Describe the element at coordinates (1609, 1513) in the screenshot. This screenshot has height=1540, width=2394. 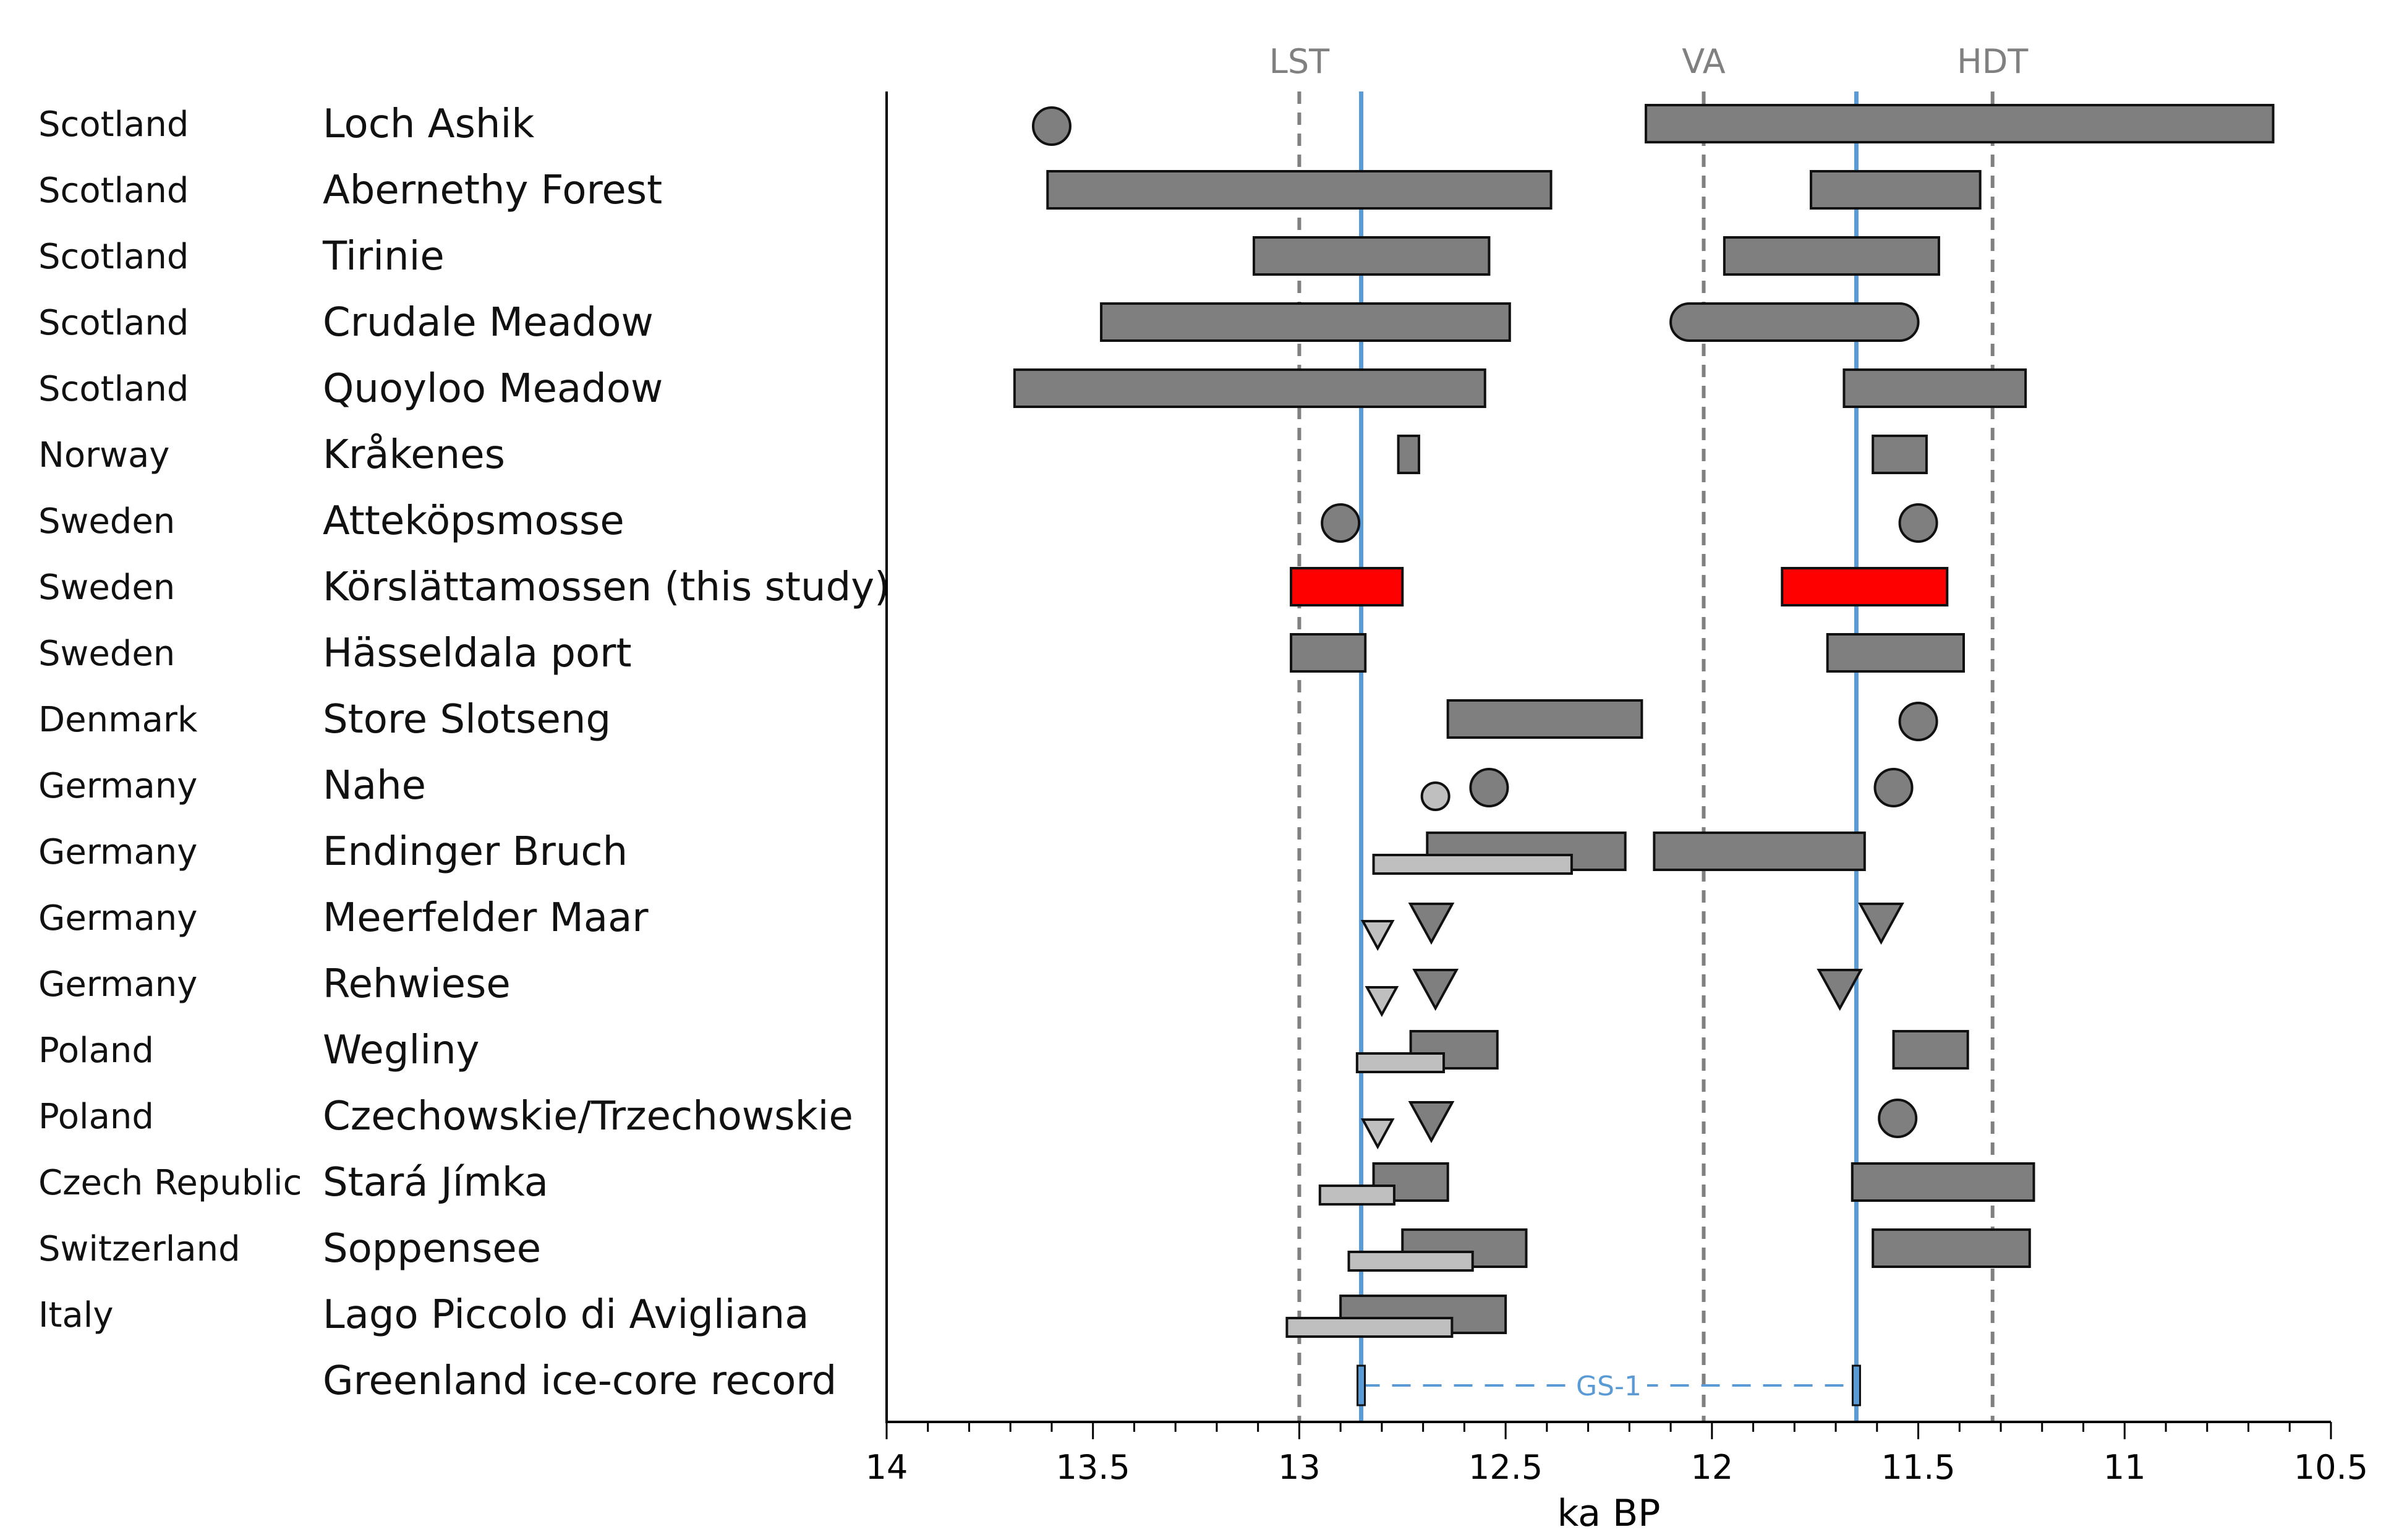
I see `x-axis-title: ka BP` at that location.